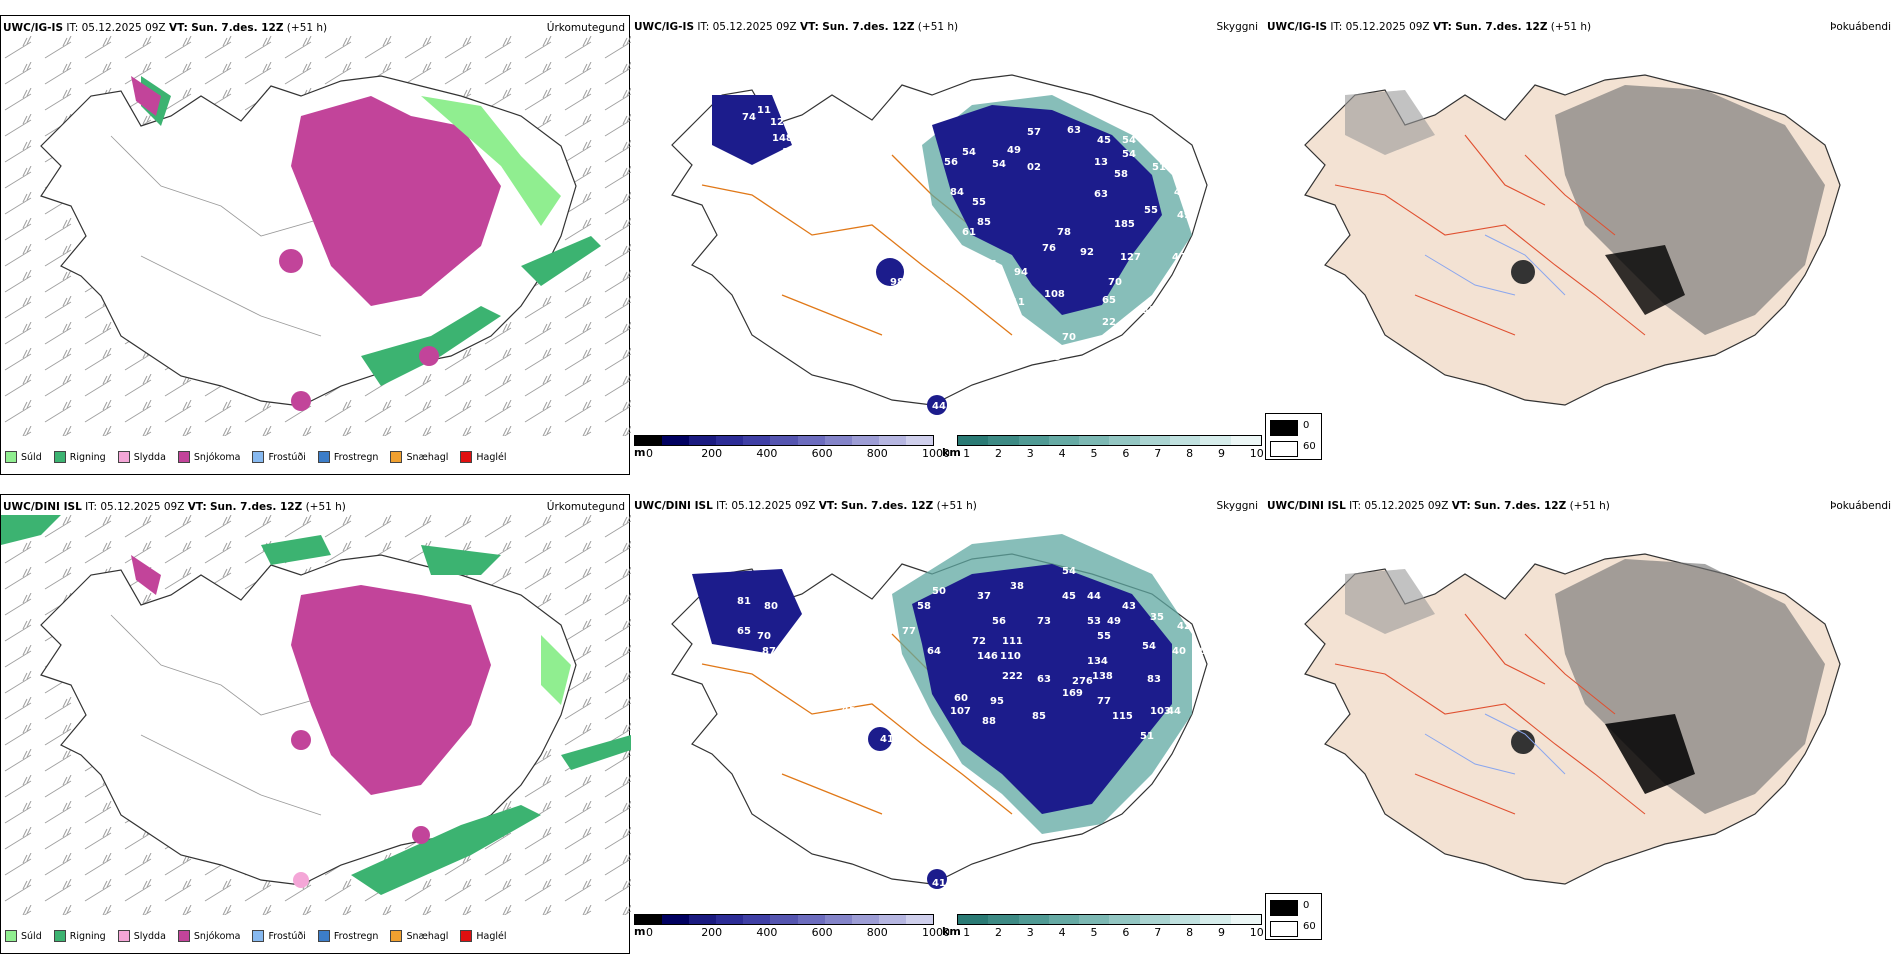  Describe the element at coordinates (1293, 916) in the screenshot. I see `fog-legend-bottom: 0 60` at that location.